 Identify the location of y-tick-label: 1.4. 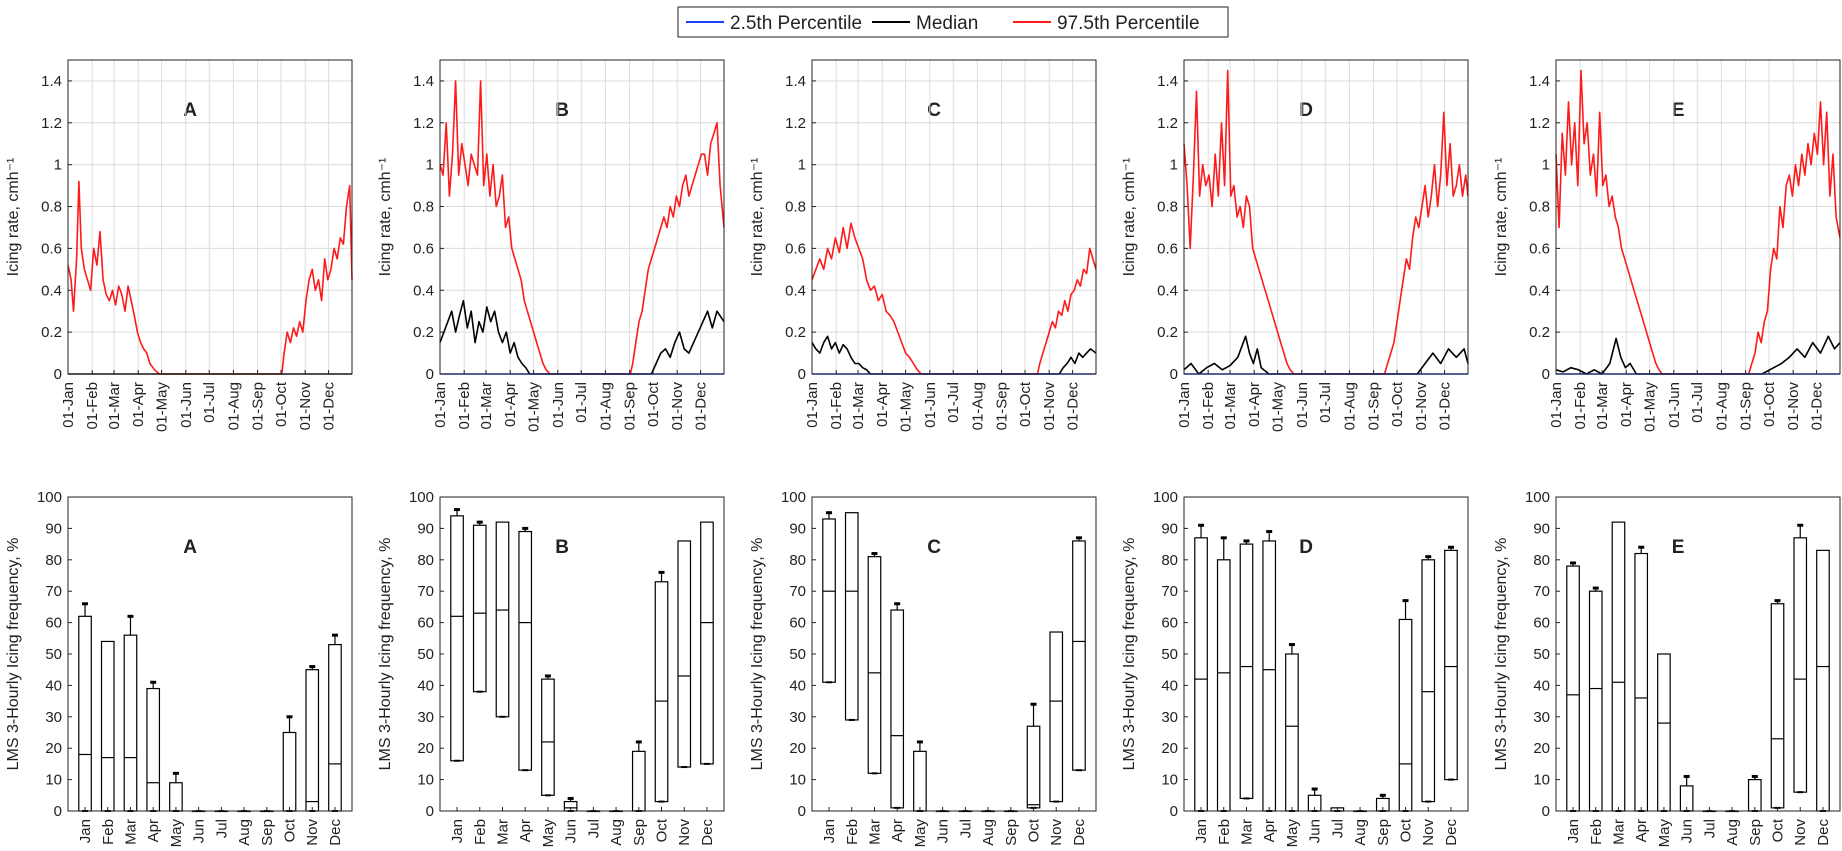
(1167, 81).